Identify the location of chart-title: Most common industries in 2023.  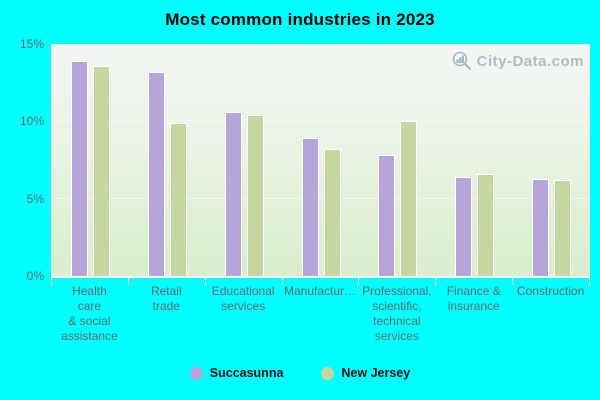
(300, 19).